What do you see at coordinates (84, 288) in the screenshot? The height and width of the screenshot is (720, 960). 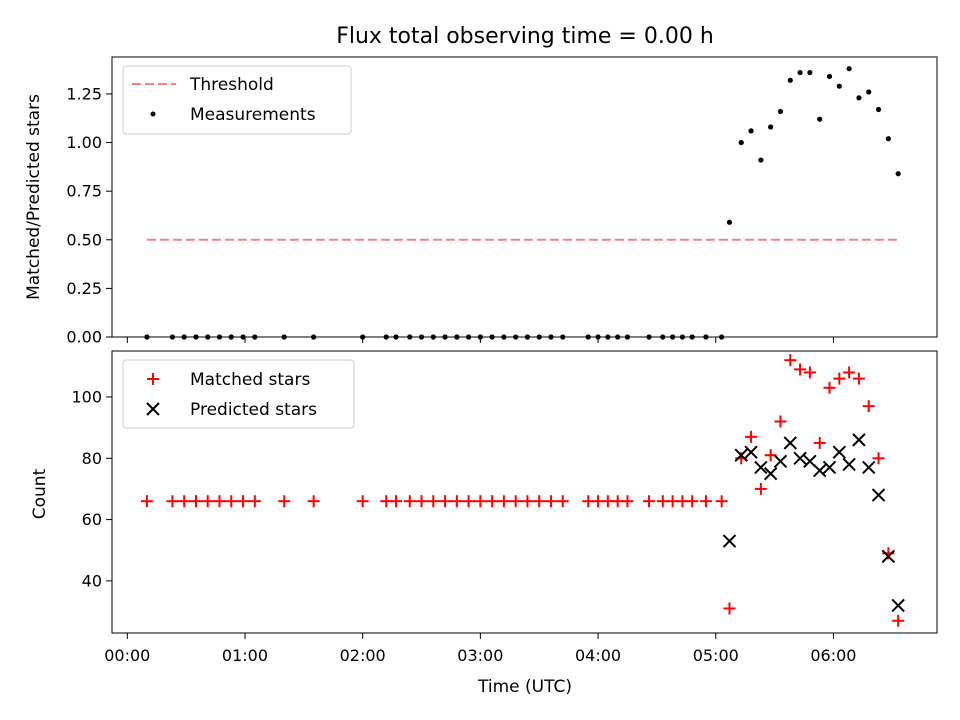 I see `top-y-tick-label: 0.25` at bounding box center [84, 288].